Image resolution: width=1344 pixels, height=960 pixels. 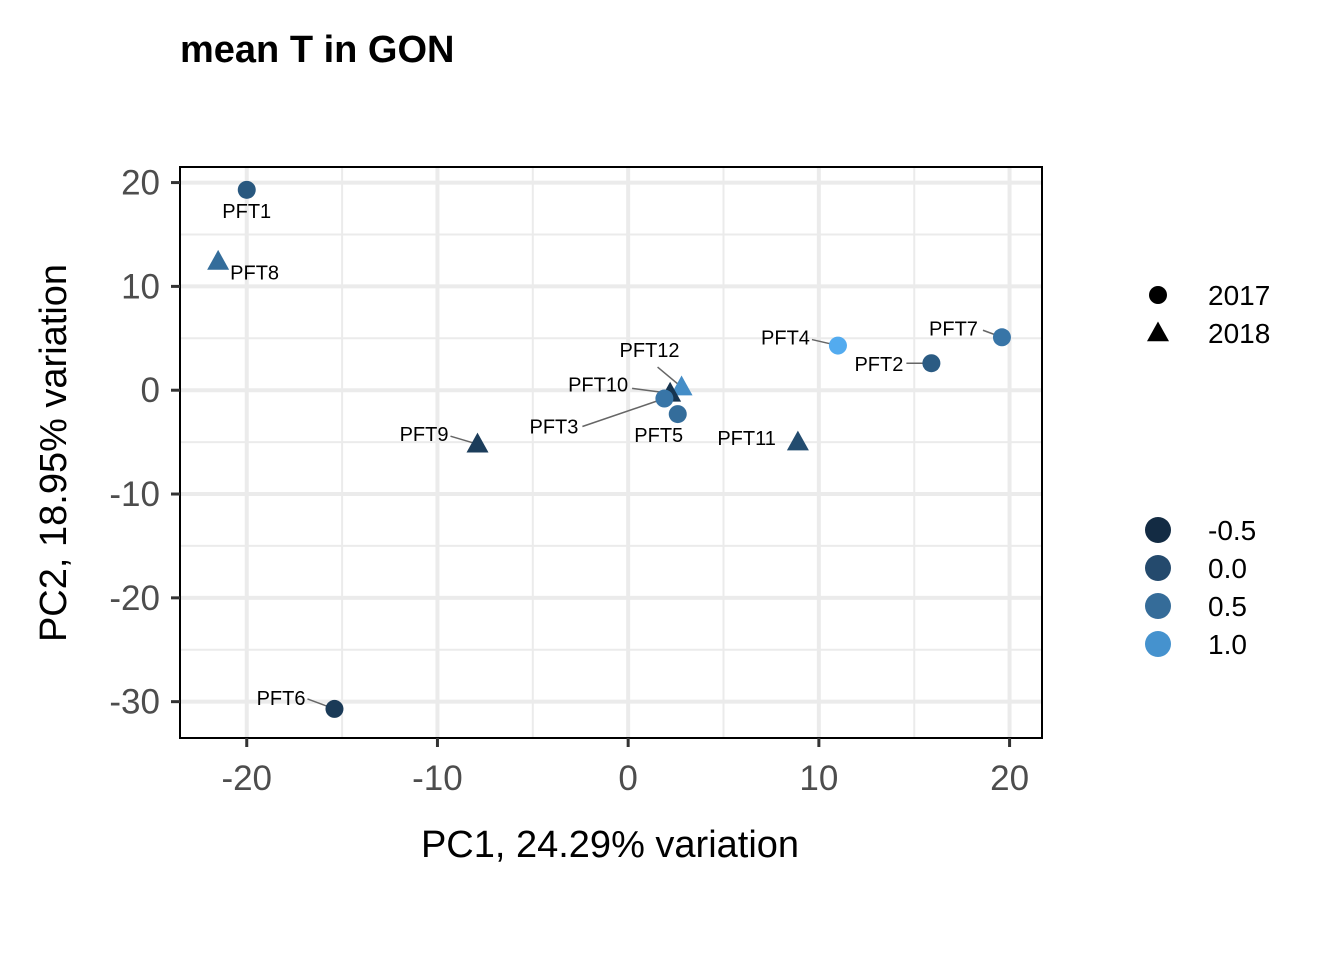 What do you see at coordinates (246, 778) in the screenshot?
I see `x-tick-label: -20` at bounding box center [246, 778].